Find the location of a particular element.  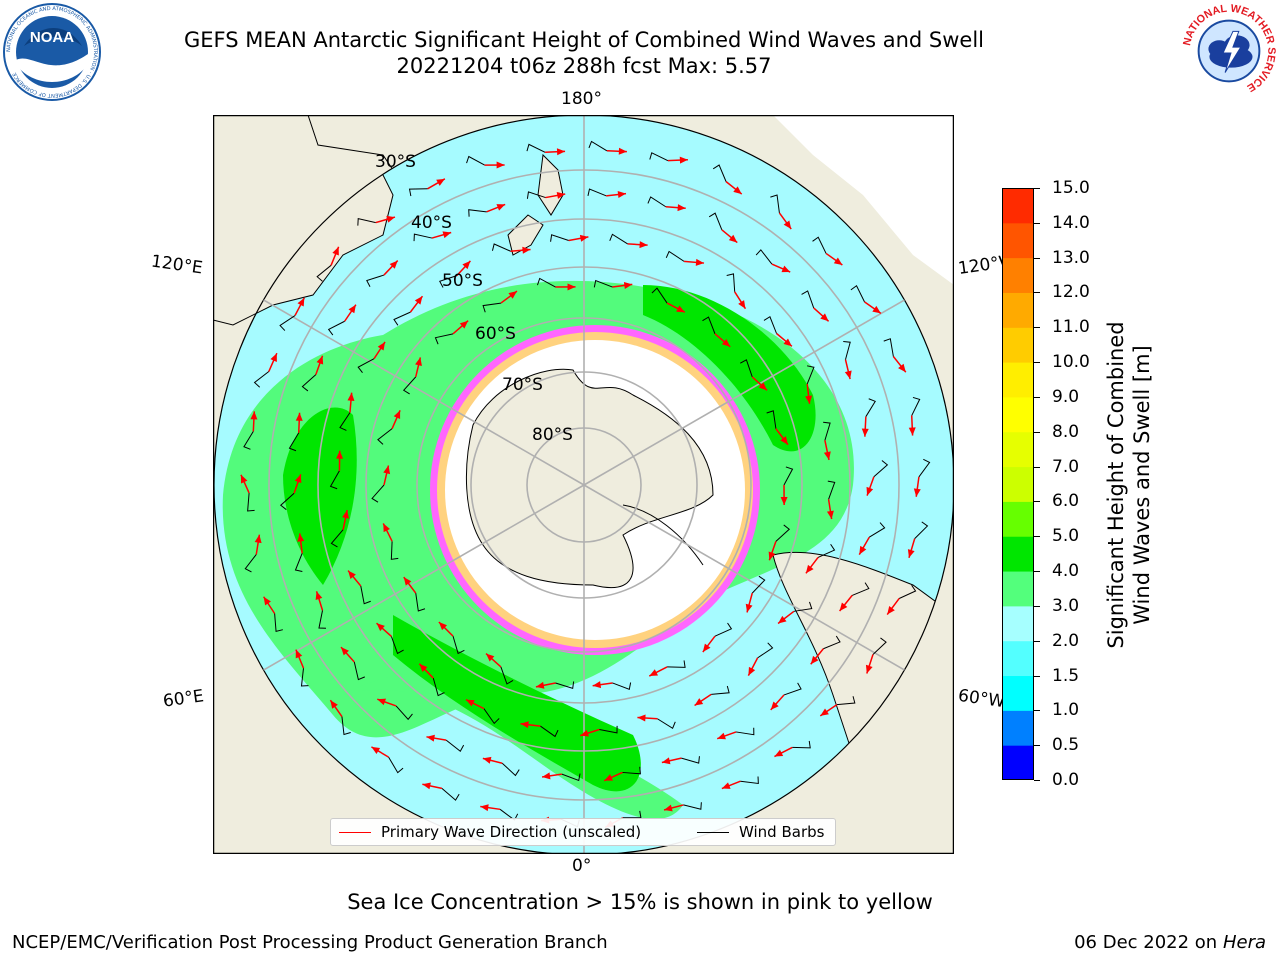

colorbar-tick-label: 6.0 is located at coordinates (1066, 501).